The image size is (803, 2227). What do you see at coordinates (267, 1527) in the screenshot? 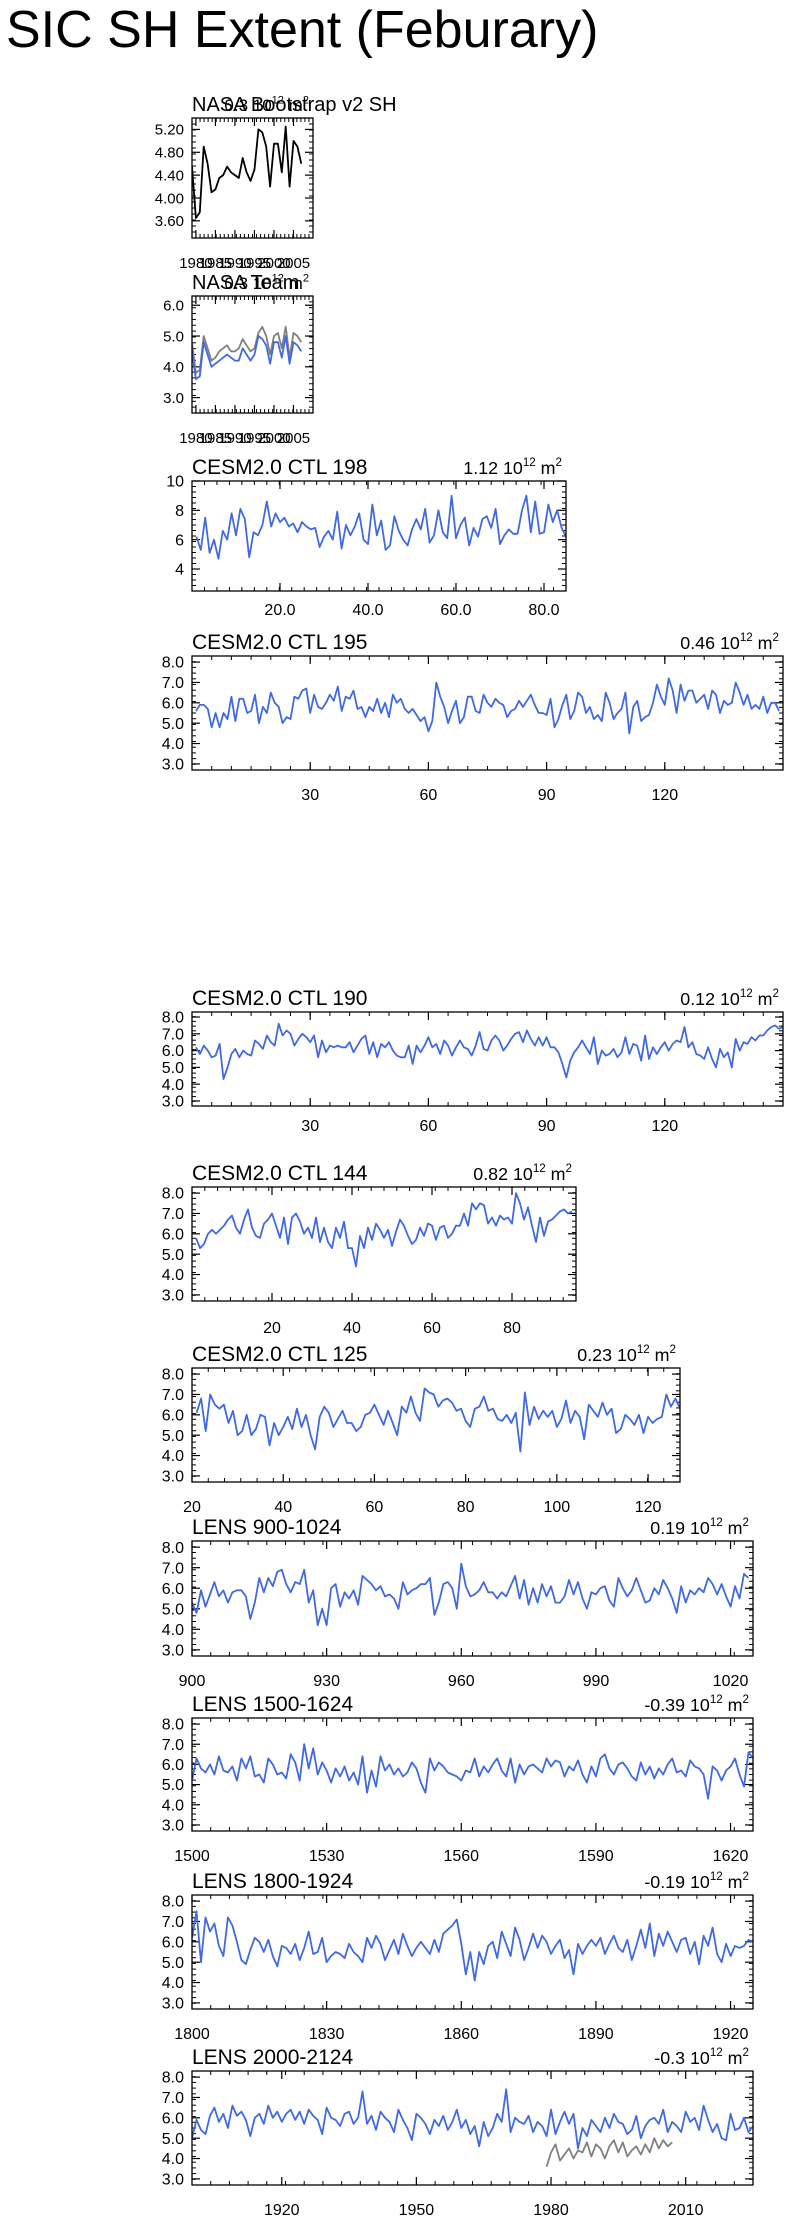
I see `chart-title: LENS 900-1024` at bounding box center [267, 1527].